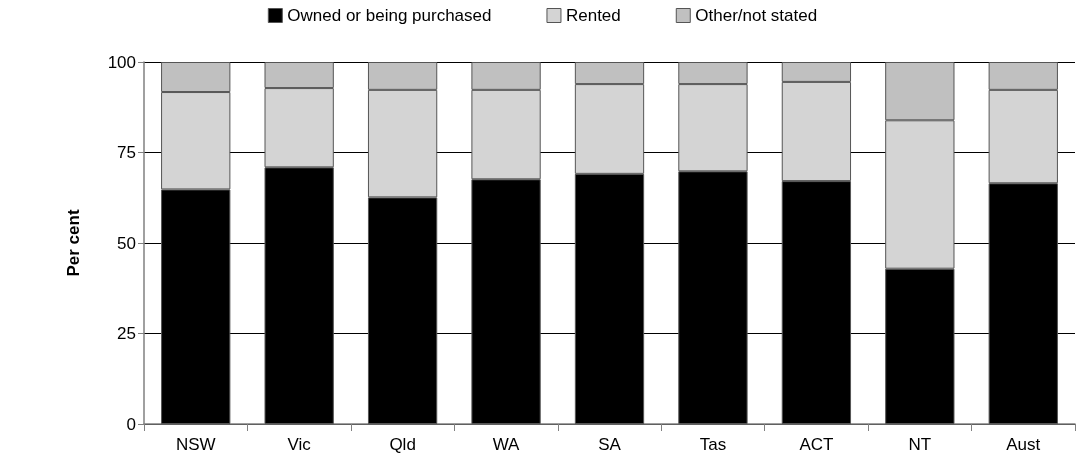 Image resolution: width=1085 pixels, height=471 pixels. I want to click on y-tick-label: 25, so click(126, 333).